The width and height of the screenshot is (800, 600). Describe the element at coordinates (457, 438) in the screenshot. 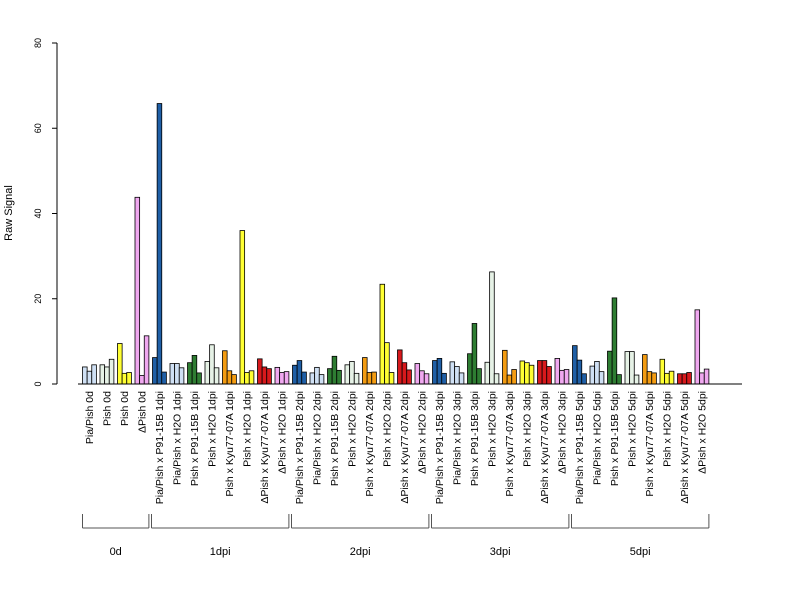

I see `x-tick-label: Pia/Pish x H2O 3dpi` at that location.